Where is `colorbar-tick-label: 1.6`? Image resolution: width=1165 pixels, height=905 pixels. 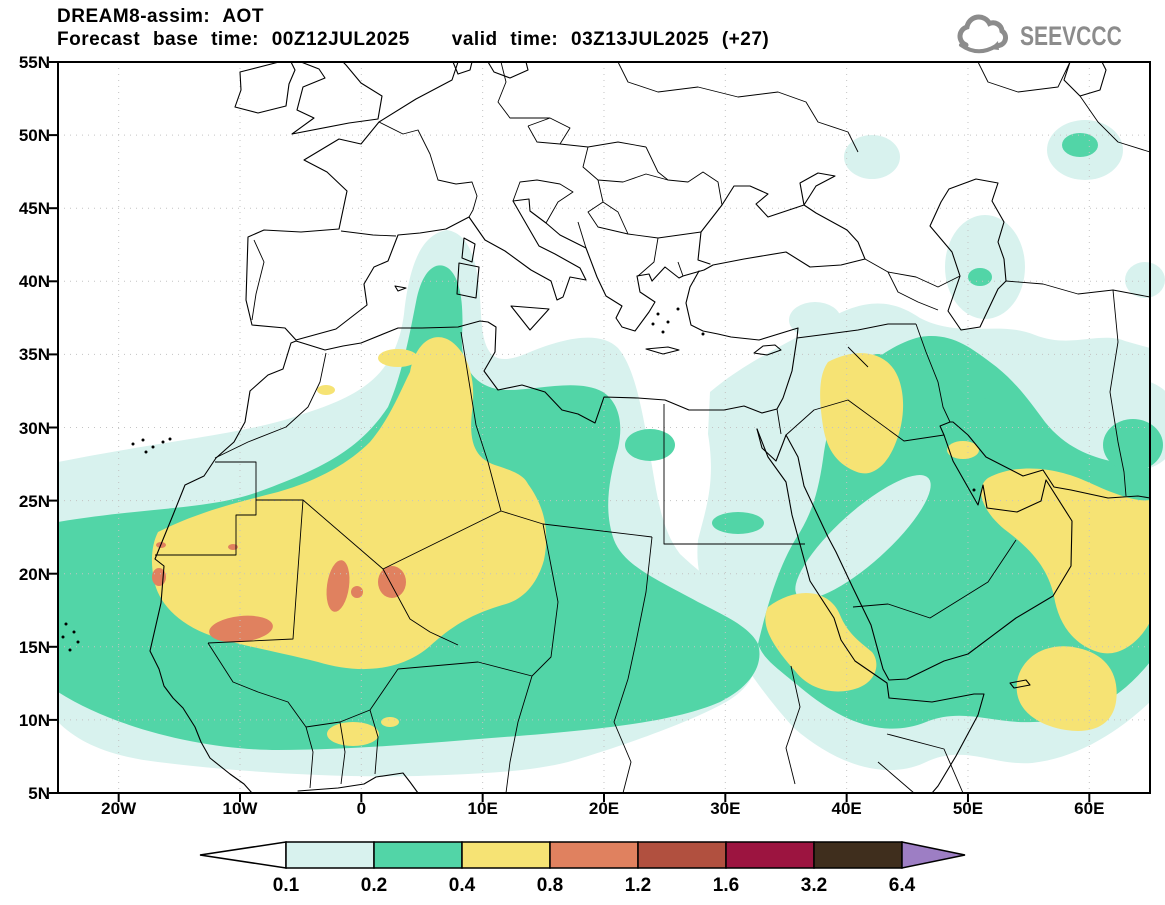 colorbar-tick-label: 1.6 is located at coordinates (726, 885).